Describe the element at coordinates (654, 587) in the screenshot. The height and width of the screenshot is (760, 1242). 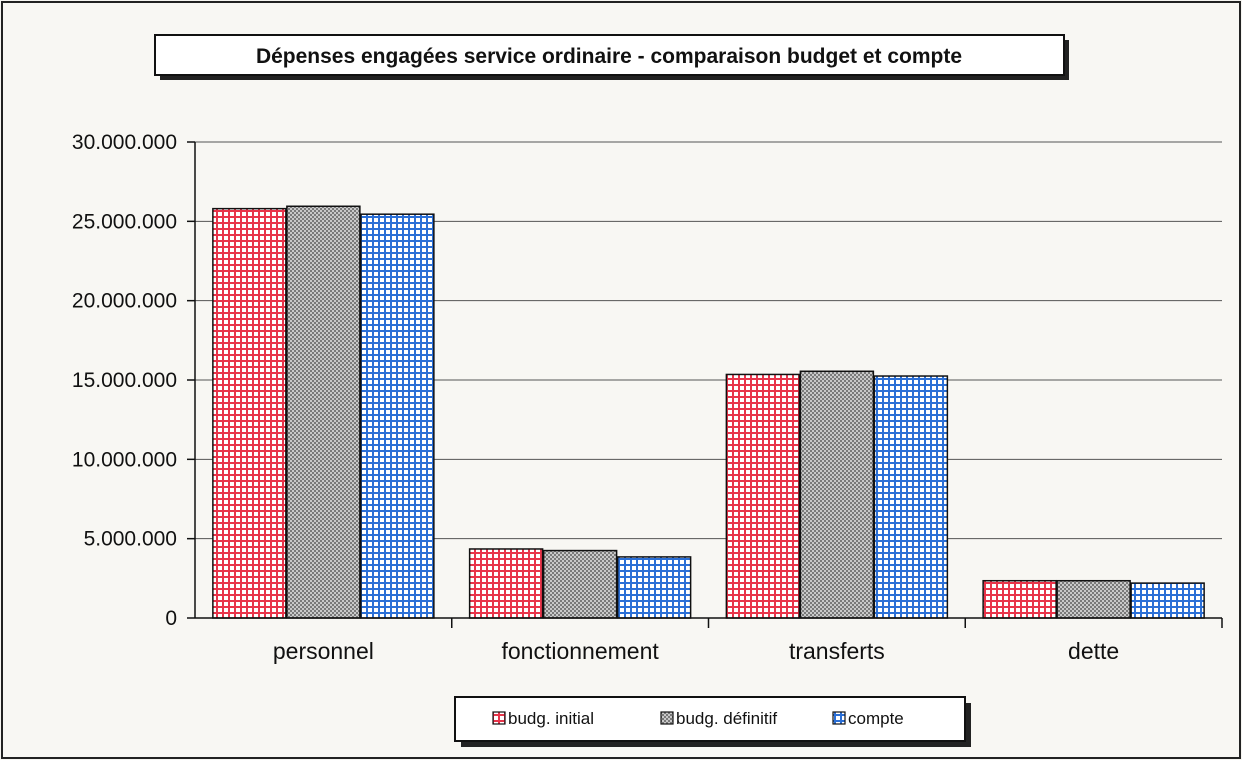
I see `bar-compte-fonctionnement` at that location.